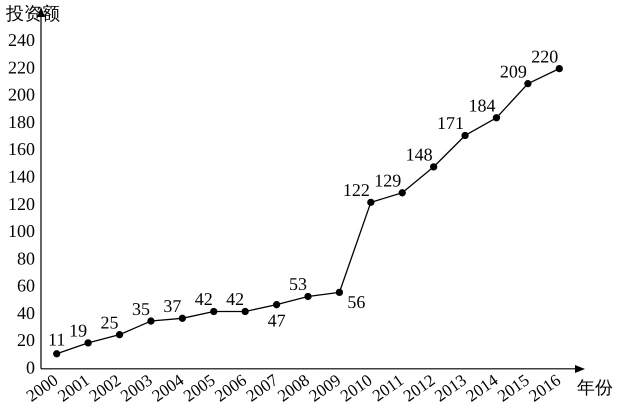  What do you see at coordinates (57, 340) in the screenshot?
I see `data-label: 11` at bounding box center [57, 340].